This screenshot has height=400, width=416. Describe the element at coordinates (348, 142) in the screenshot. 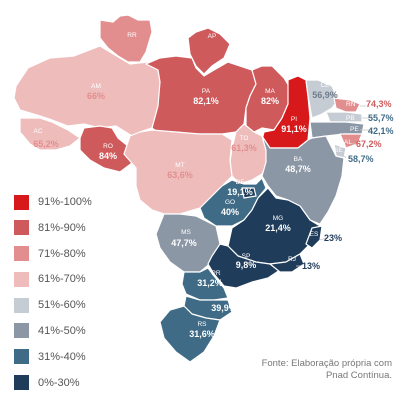

I see `label-AL-abbr: AL` at that location.